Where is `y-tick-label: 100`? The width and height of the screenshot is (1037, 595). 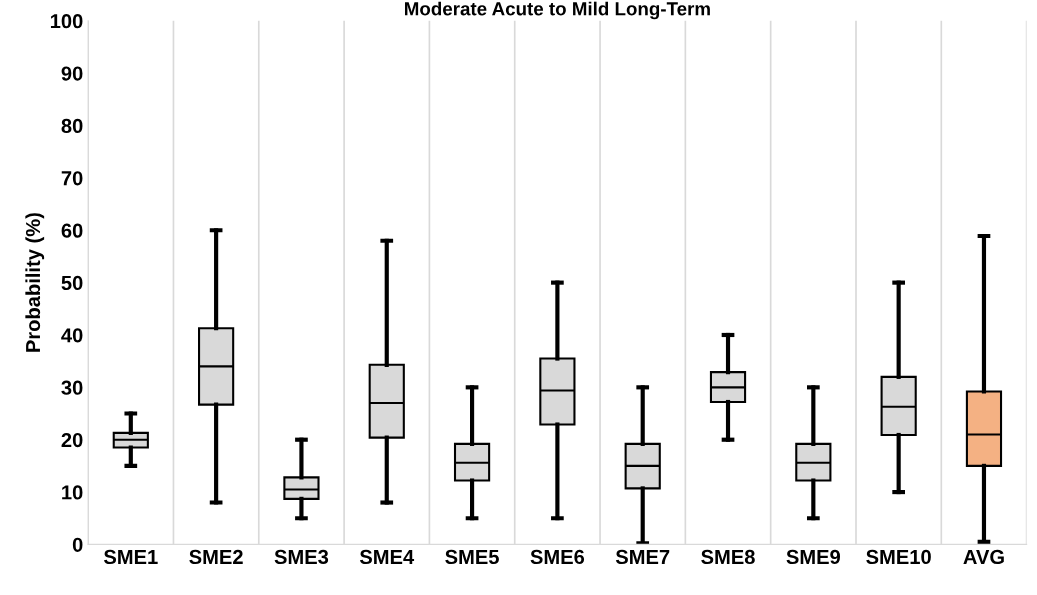
y-tick-label: 100 is located at coordinates (66, 21).